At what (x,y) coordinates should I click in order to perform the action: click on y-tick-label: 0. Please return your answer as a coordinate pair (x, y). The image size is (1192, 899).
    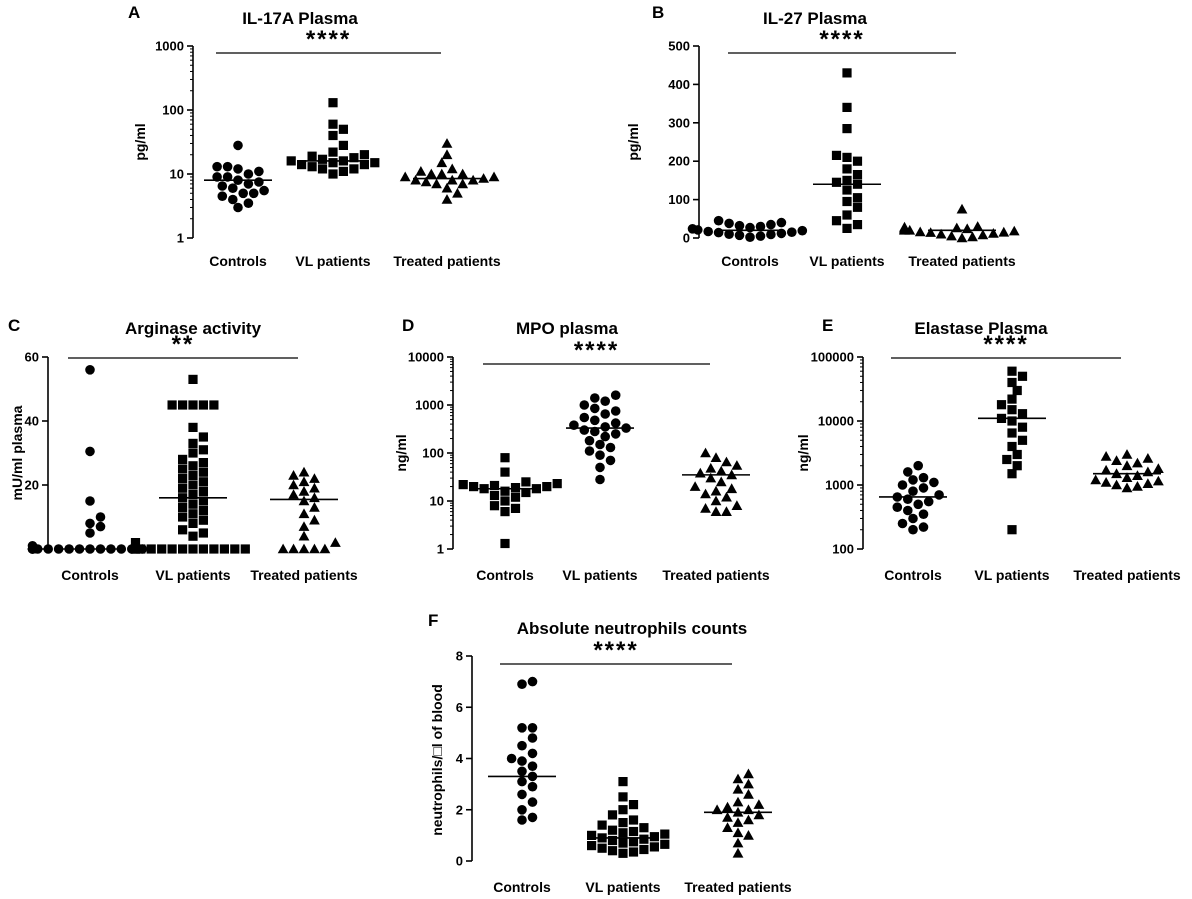
    Looking at the image, I should click on (686, 238).